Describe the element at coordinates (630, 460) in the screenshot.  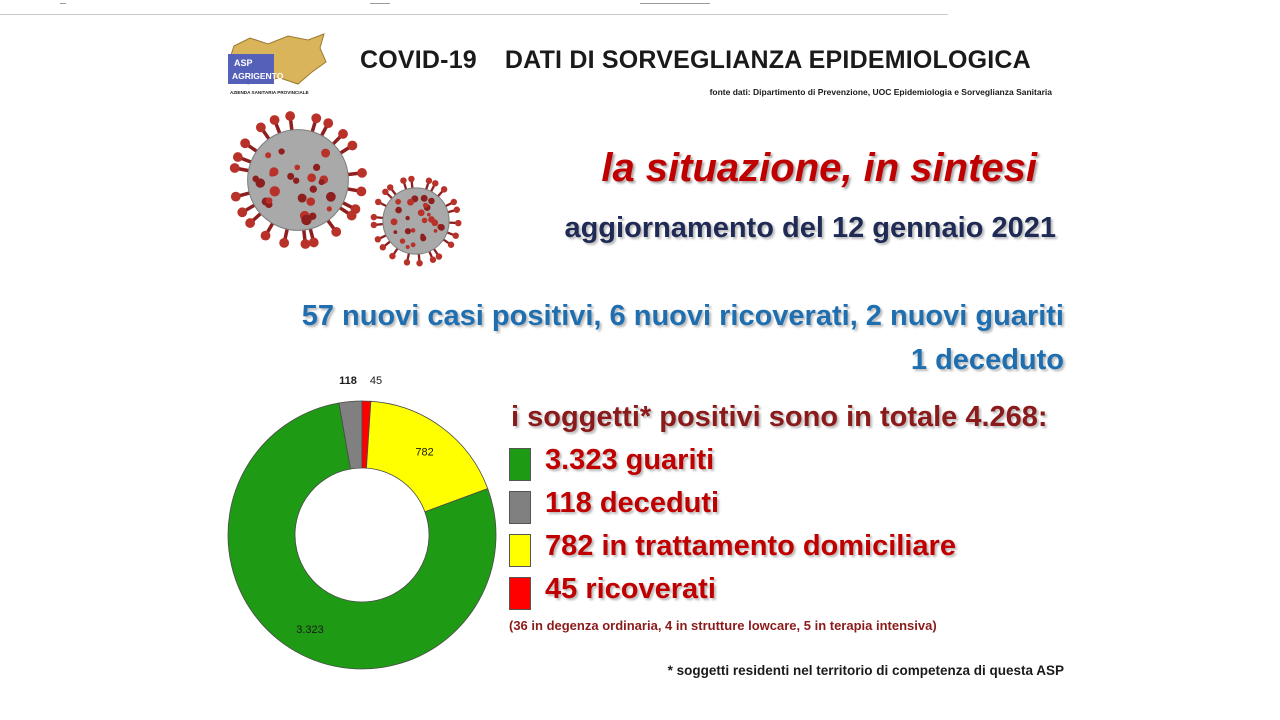
I see `legend-label-guariti: 3.323 guariti` at that location.